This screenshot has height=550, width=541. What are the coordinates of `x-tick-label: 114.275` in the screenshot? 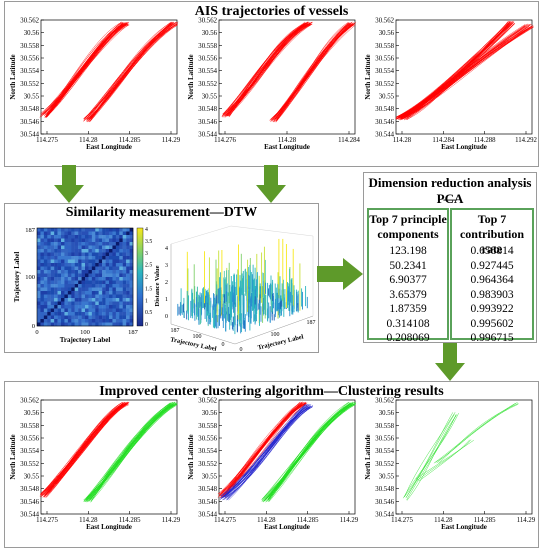 It's located at (402, 520).